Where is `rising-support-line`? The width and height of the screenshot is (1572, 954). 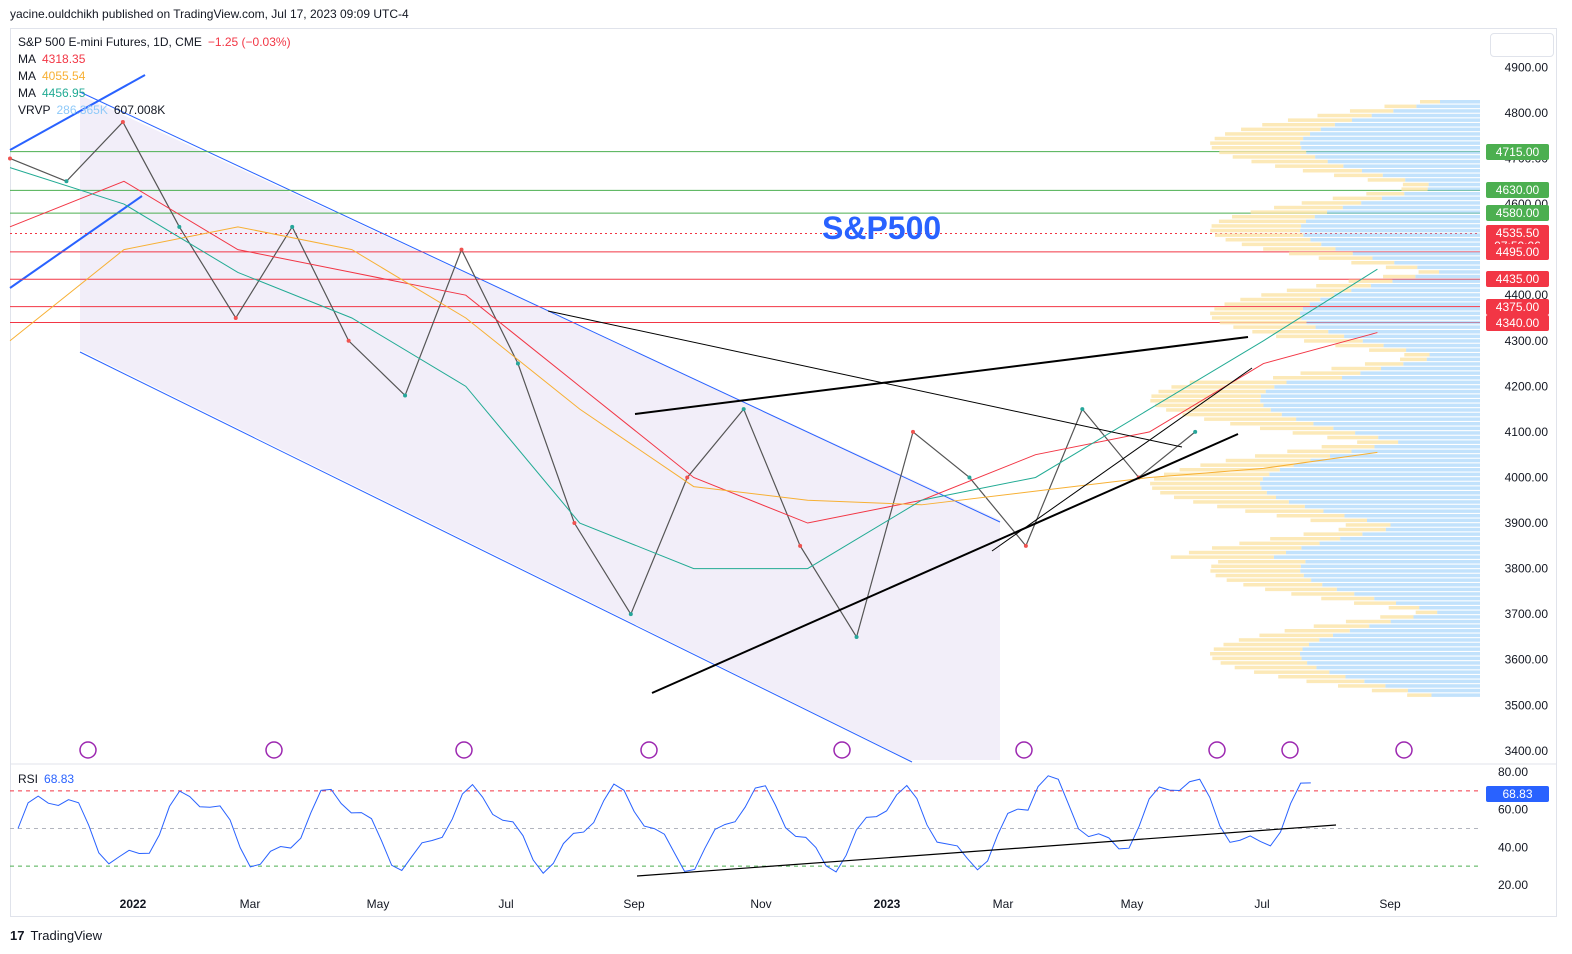 rising-support-line is located at coordinates (945, 563).